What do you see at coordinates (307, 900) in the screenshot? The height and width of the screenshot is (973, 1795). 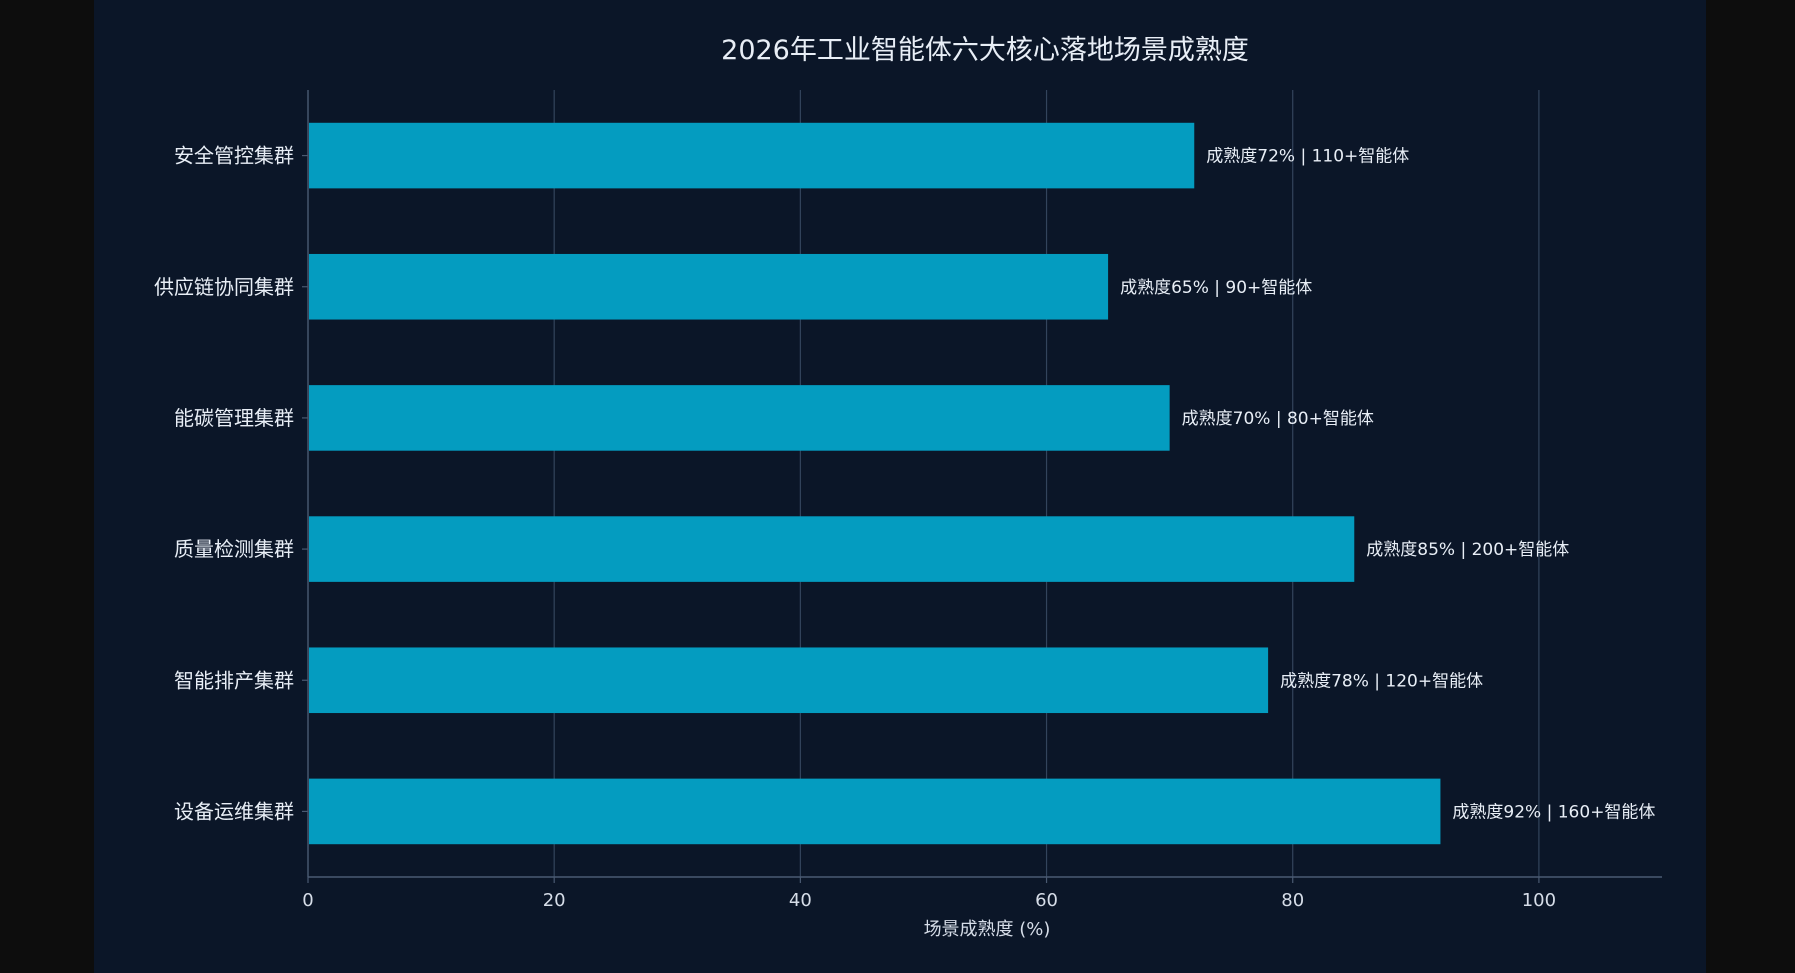 I see `x-tick-label: 0` at bounding box center [307, 900].